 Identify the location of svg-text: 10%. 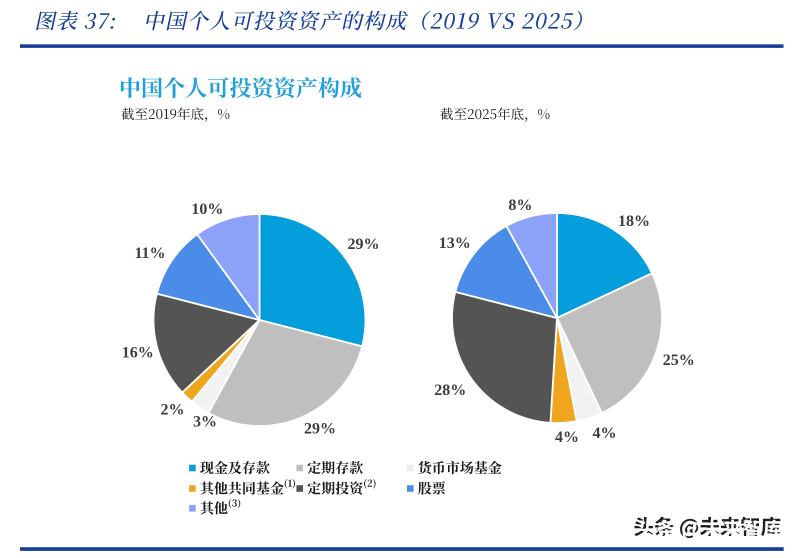
(207, 209).